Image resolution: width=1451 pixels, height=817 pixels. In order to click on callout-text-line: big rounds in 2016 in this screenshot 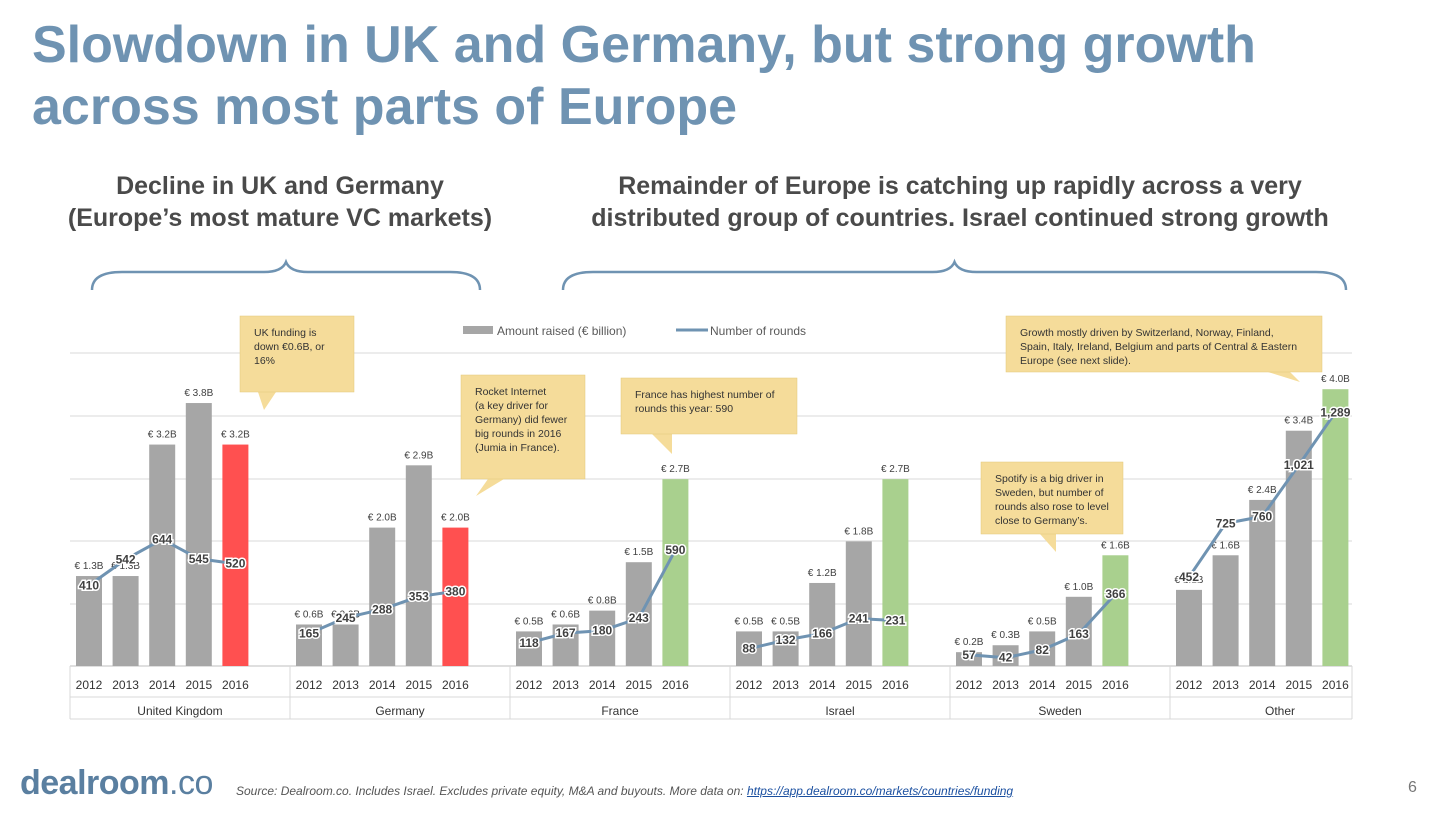, I will do `click(518, 434)`.